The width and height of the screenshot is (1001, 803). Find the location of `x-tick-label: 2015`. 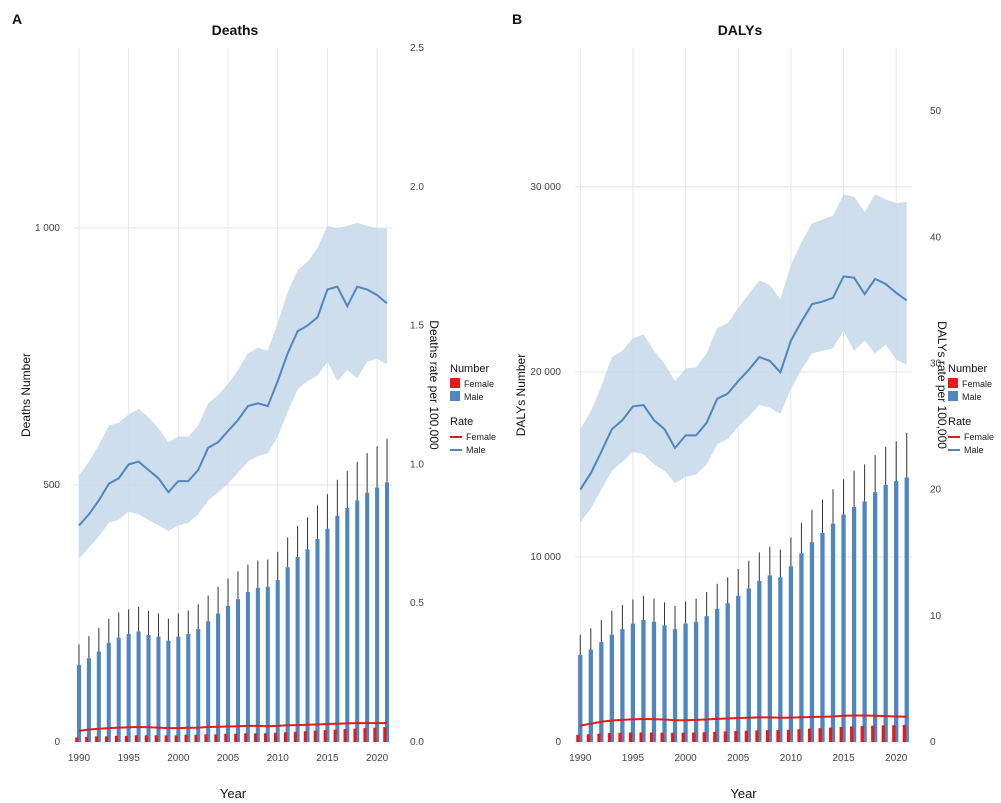

x-tick-label: 2015 is located at coordinates (327, 758).